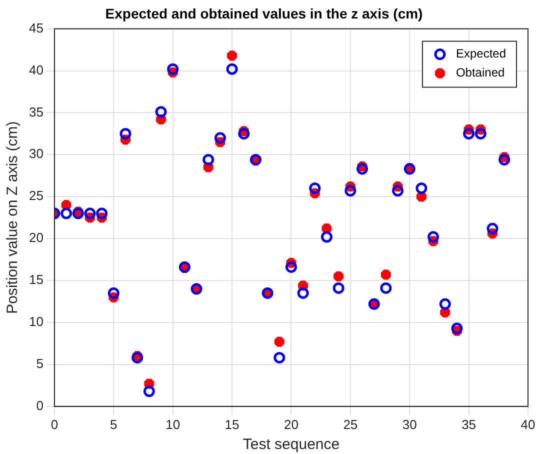  What do you see at coordinates (173, 424) in the screenshot?
I see `x-tick-label: 10` at bounding box center [173, 424].